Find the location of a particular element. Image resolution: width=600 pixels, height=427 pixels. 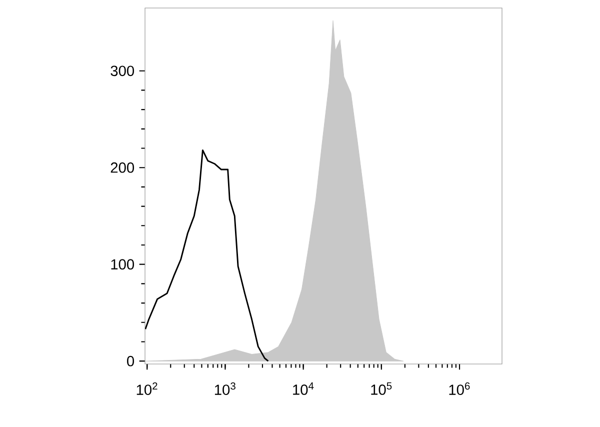

x-tick-label: 10$^{2}$ is located at coordinates (147, 388).